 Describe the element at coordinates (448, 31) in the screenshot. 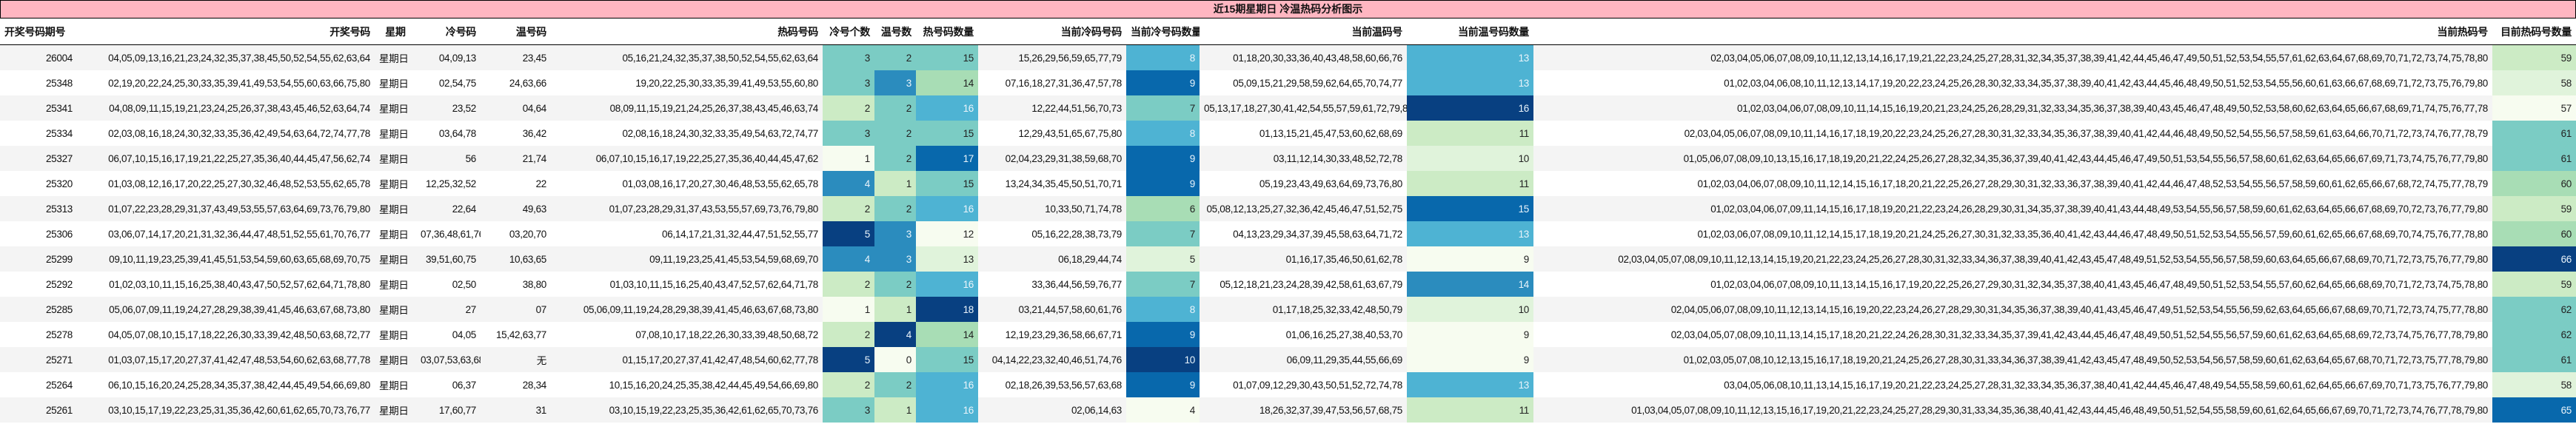

I see `col-header-cold: 冷号码` at that location.